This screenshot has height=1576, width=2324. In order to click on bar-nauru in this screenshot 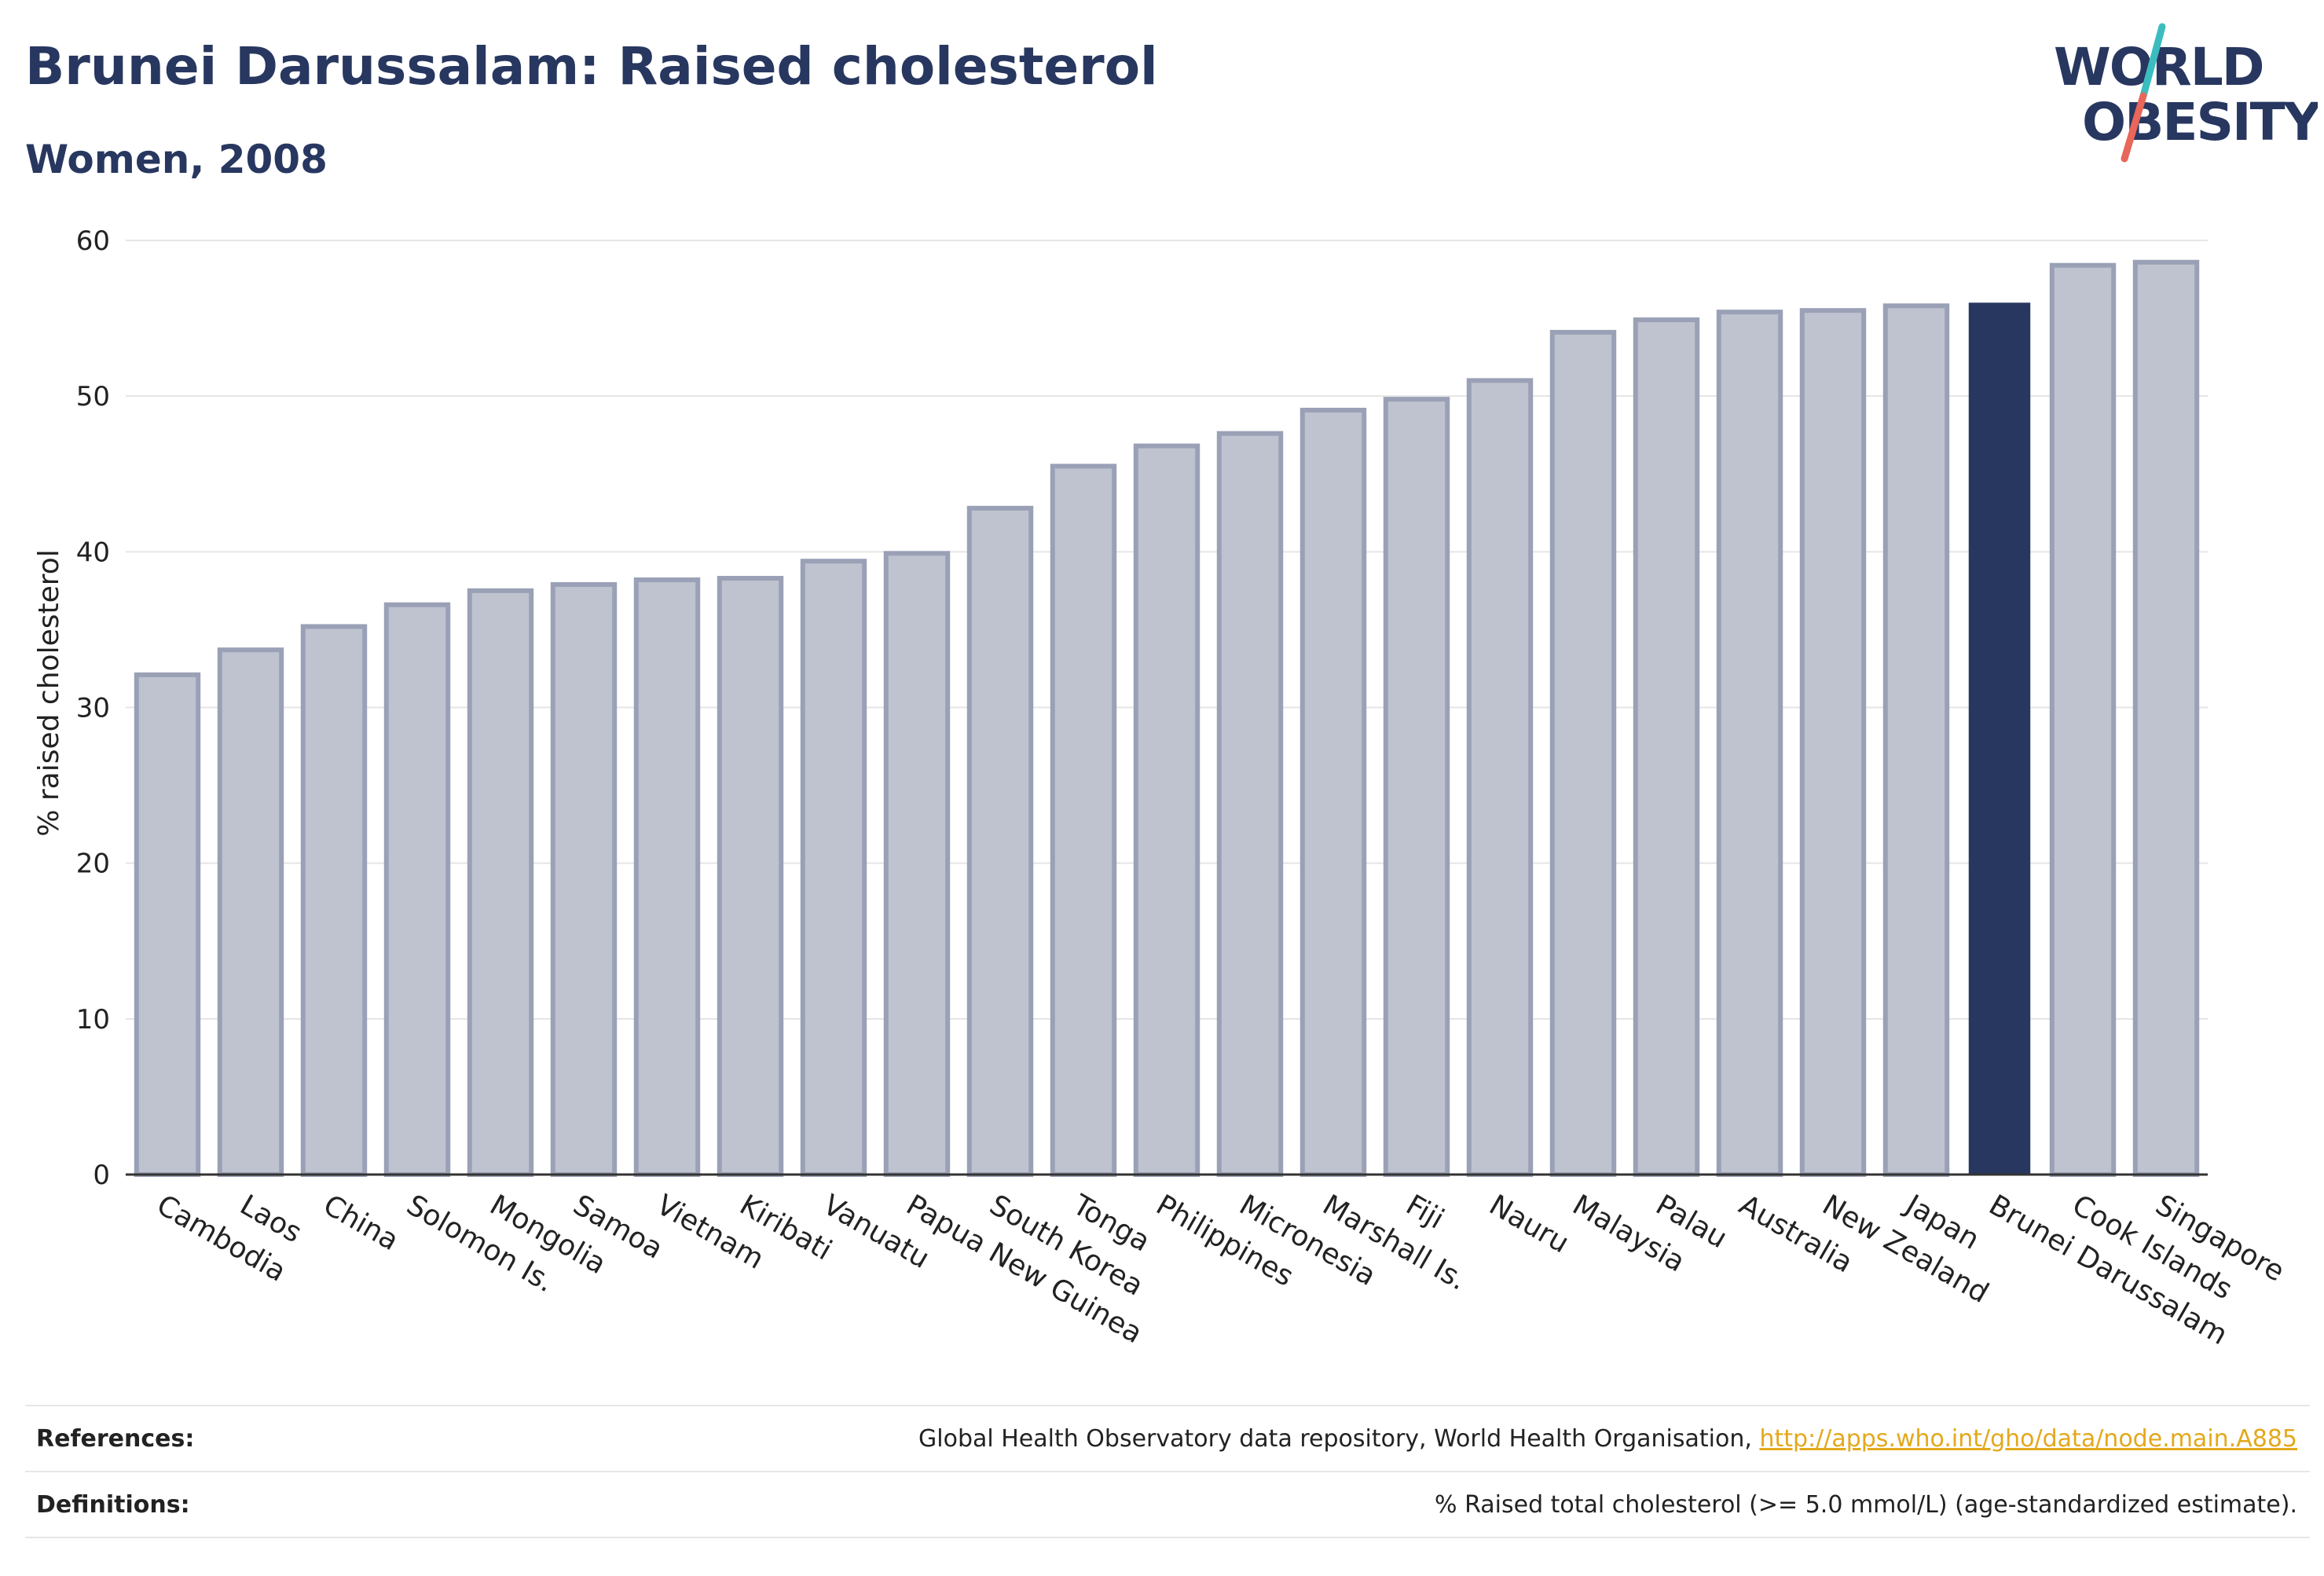, I will do `click(1500, 778)`.